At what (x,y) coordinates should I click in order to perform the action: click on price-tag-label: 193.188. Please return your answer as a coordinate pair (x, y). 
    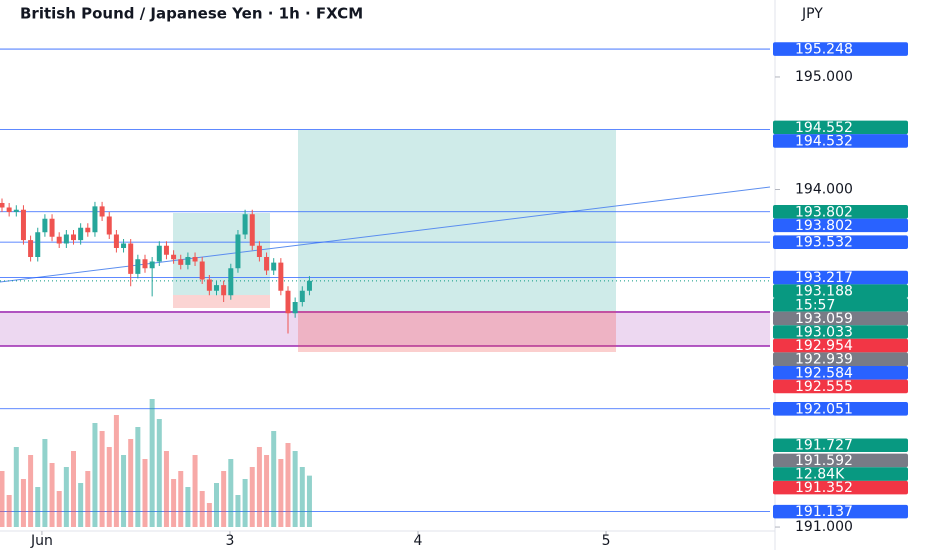
    Looking at the image, I should click on (824, 292).